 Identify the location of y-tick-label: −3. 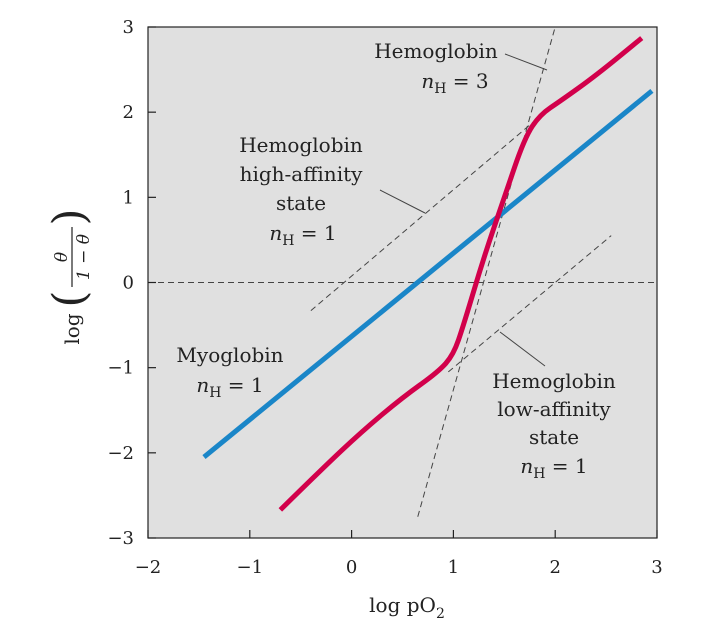
(120, 538).